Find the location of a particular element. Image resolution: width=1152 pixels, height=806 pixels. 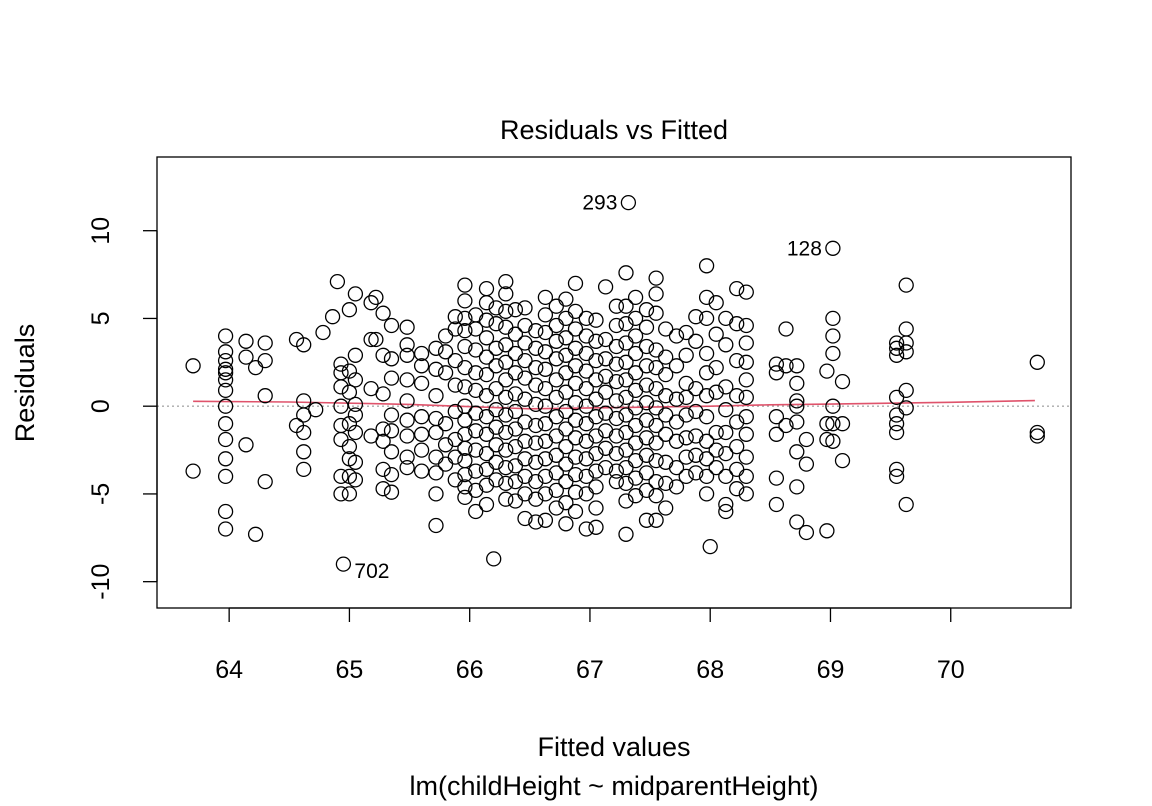

y-tick-label: 10 is located at coordinates (101, 231).